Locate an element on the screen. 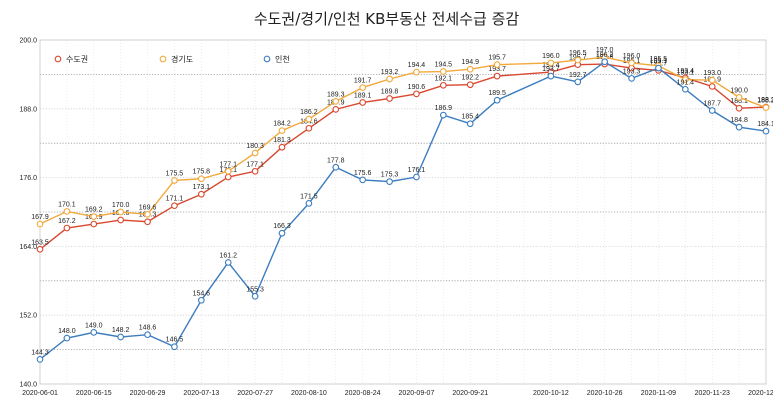 This screenshot has height=411, width=773. data-label: 189.3 is located at coordinates (336, 94).